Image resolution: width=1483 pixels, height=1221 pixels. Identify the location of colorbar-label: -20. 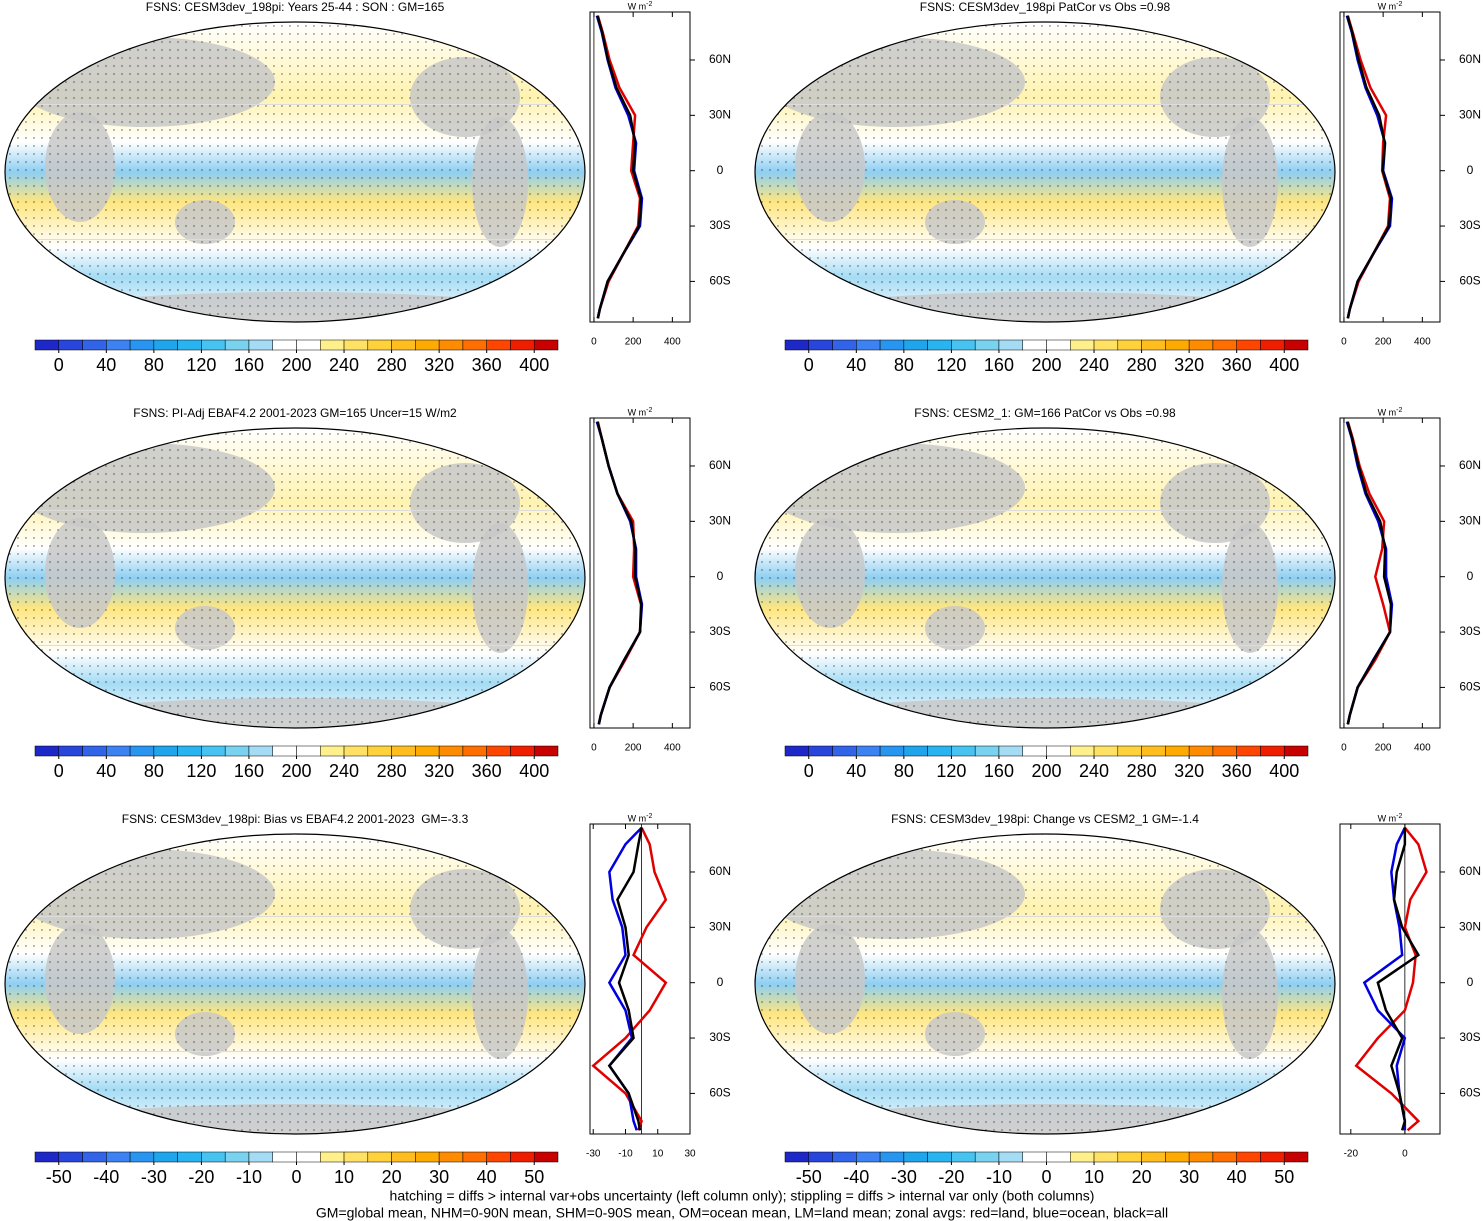
(951, 1177).